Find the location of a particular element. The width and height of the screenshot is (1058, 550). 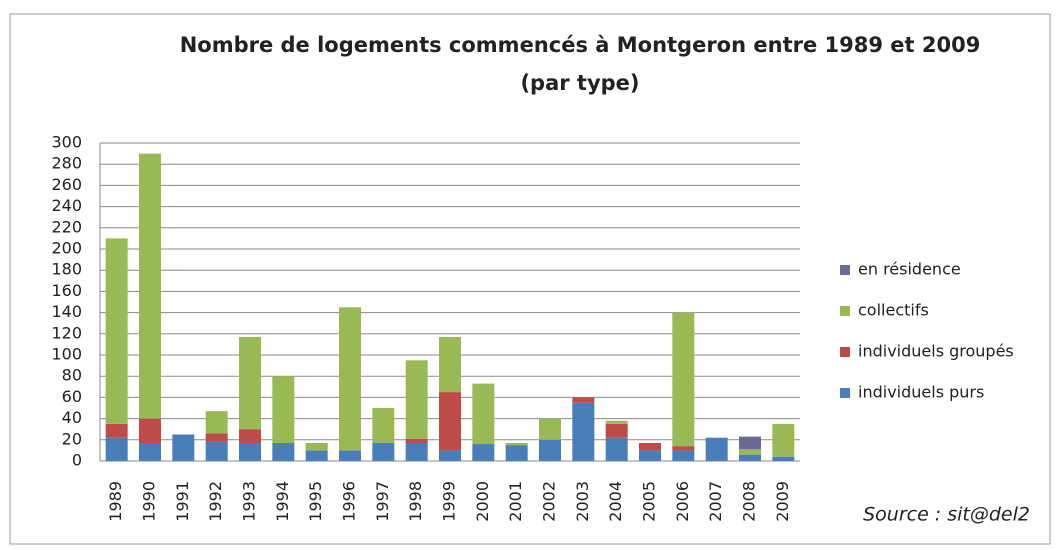

x-tick-label: 1990 is located at coordinates (149, 501).